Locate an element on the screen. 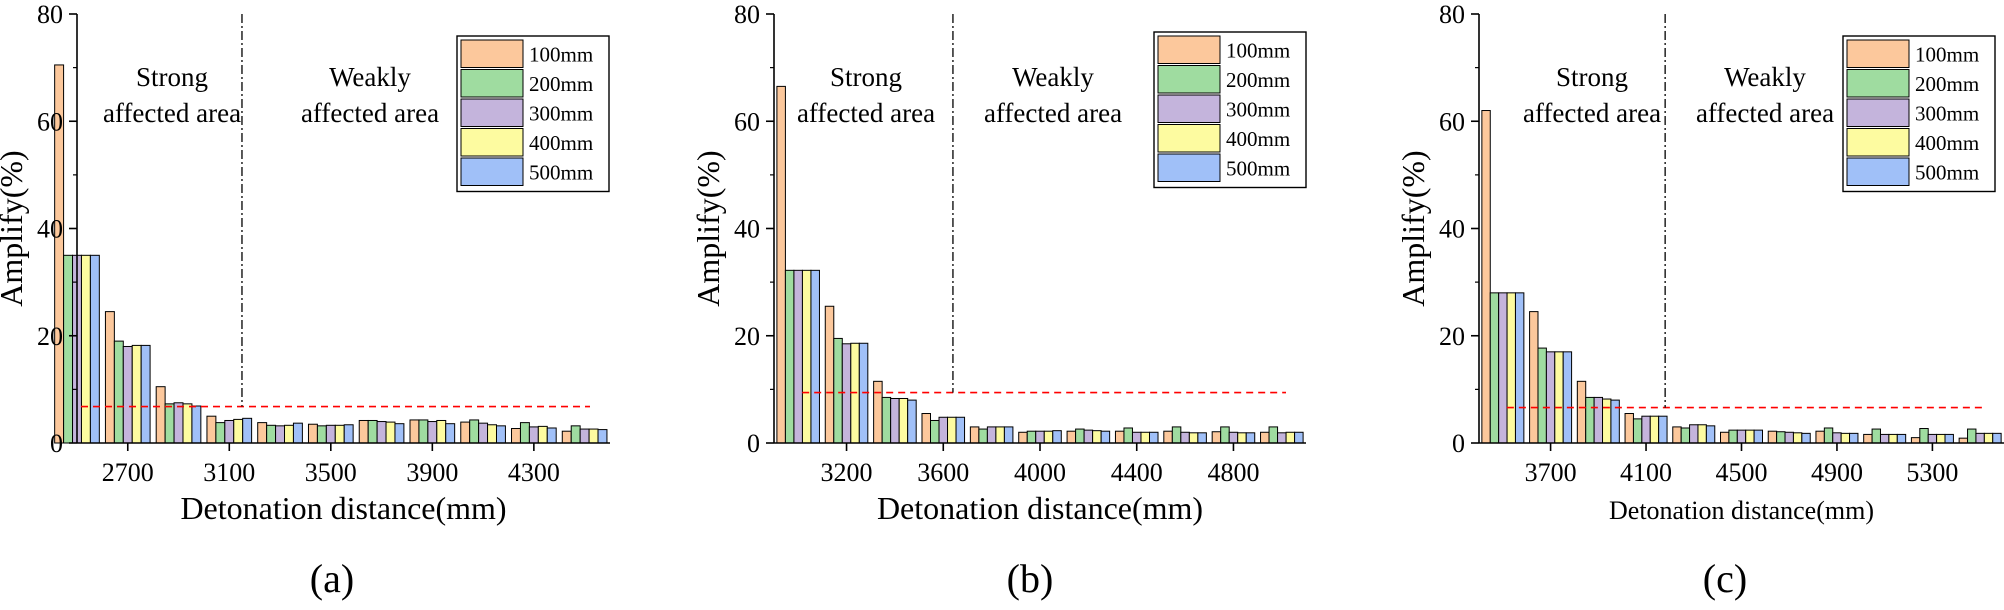 Image resolution: width=2004 pixels, height=610 pixels. strong-region-label: Strong is located at coordinates (866, 77).